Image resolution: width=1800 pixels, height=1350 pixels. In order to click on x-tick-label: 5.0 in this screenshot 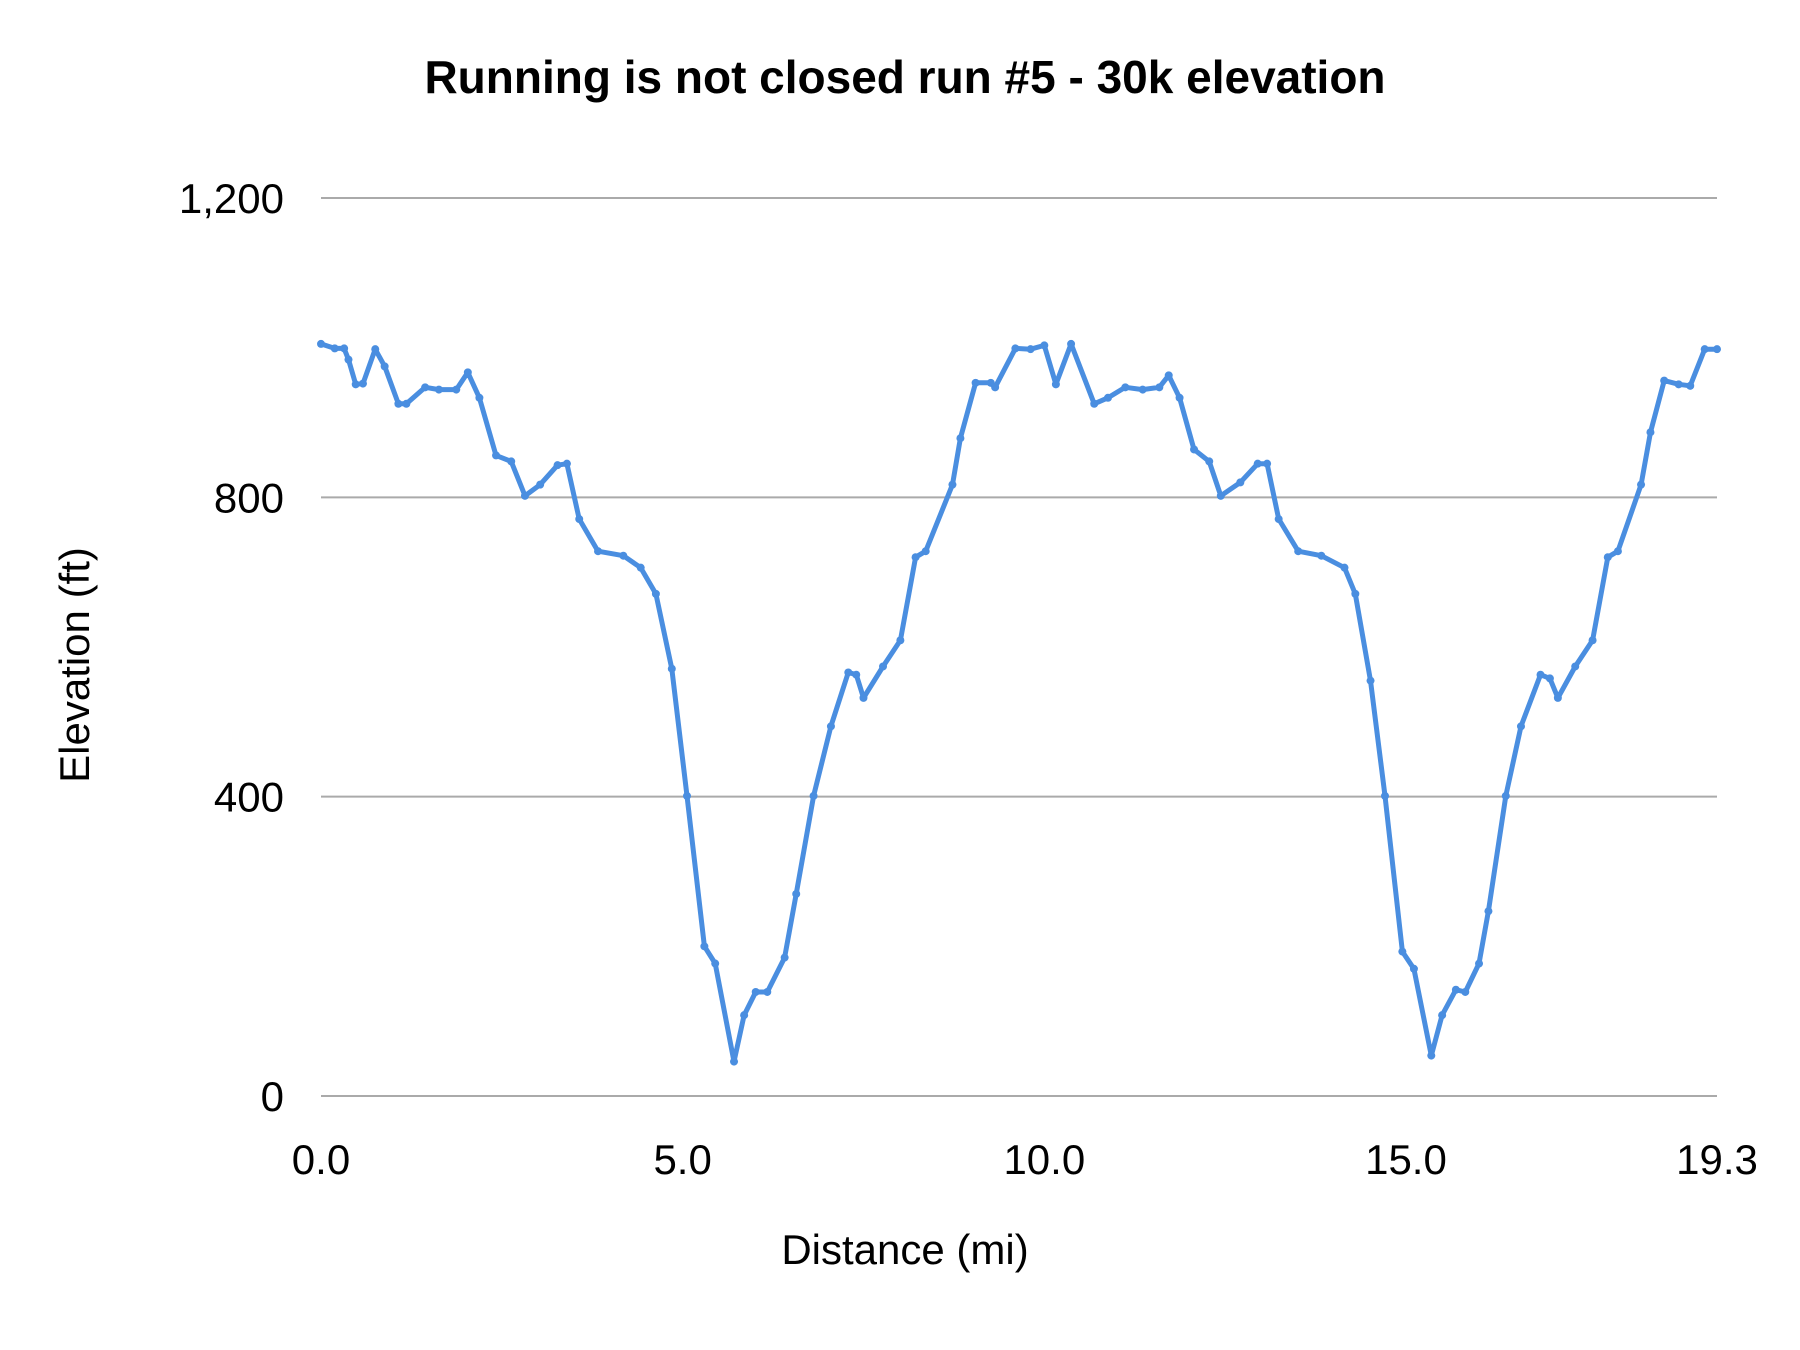, I will do `click(682, 1159)`.